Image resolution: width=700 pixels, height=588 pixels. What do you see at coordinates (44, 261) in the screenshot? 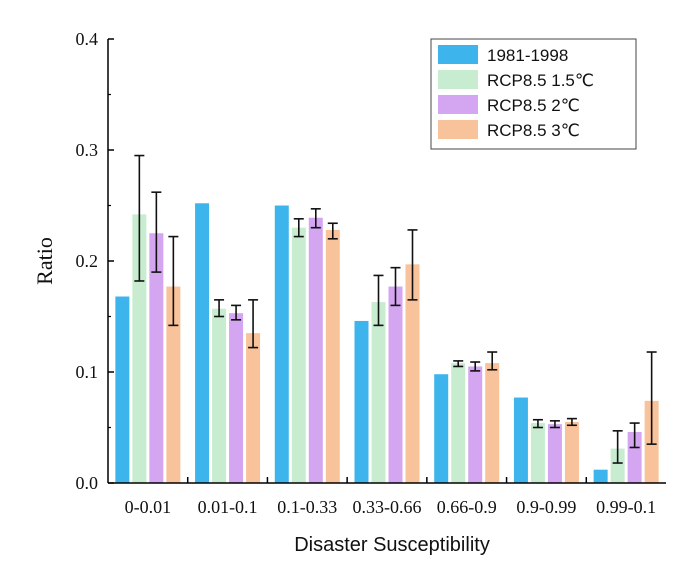
I see `y-axis-title: Ratio` at bounding box center [44, 261].